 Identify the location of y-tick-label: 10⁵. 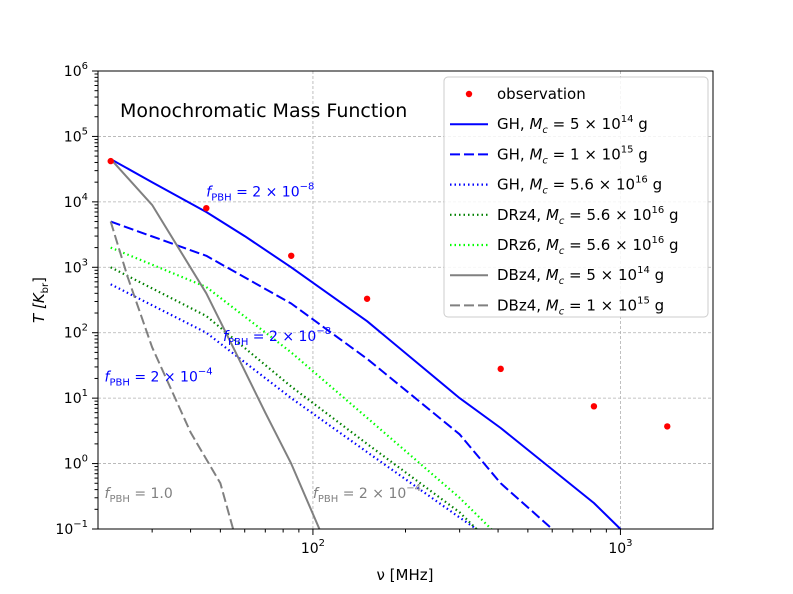
(76, 135).